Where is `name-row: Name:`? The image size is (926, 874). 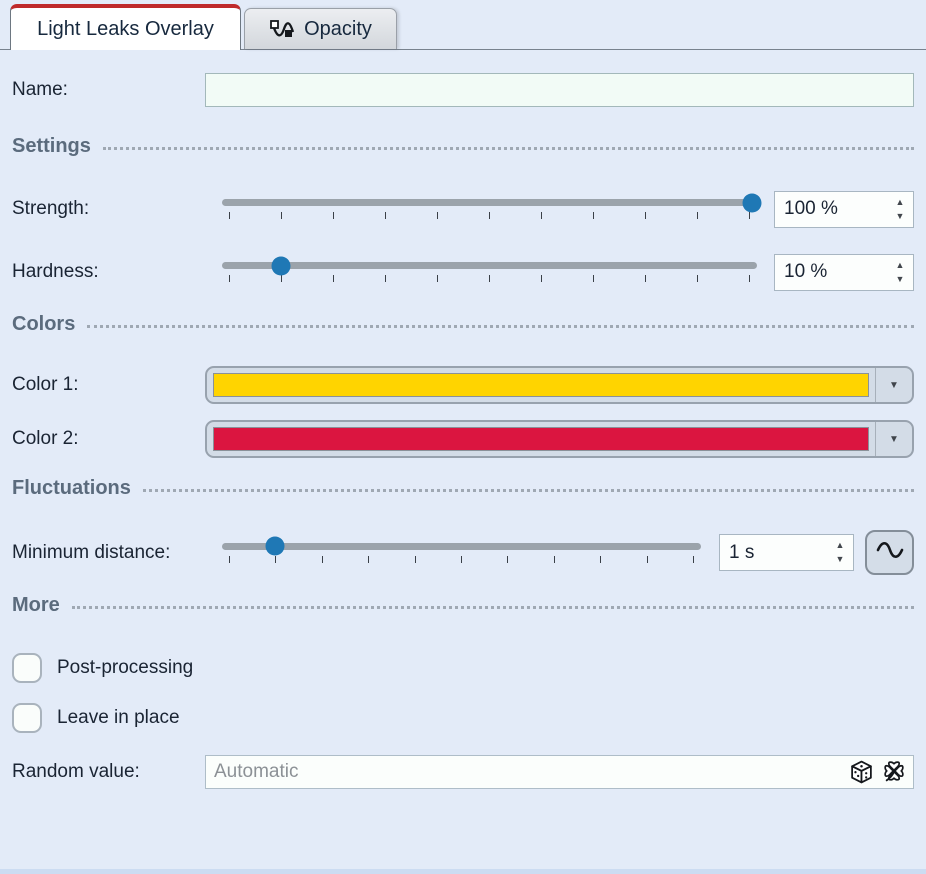 name-row: Name: is located at coordinates (463, 90).